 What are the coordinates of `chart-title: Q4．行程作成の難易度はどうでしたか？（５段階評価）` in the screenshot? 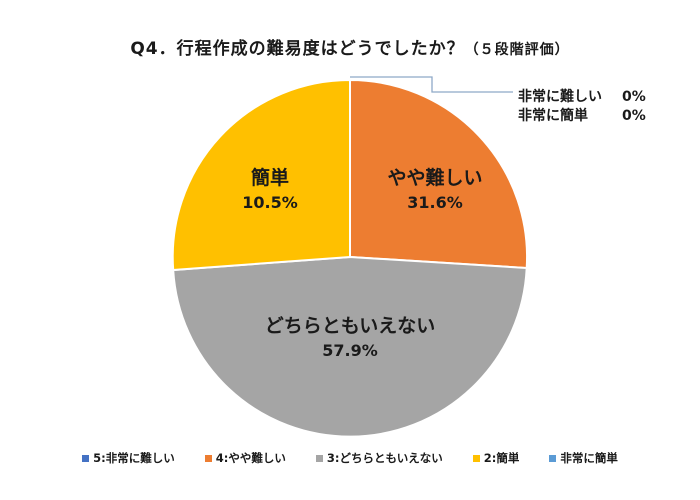 It's located at (350, 46).